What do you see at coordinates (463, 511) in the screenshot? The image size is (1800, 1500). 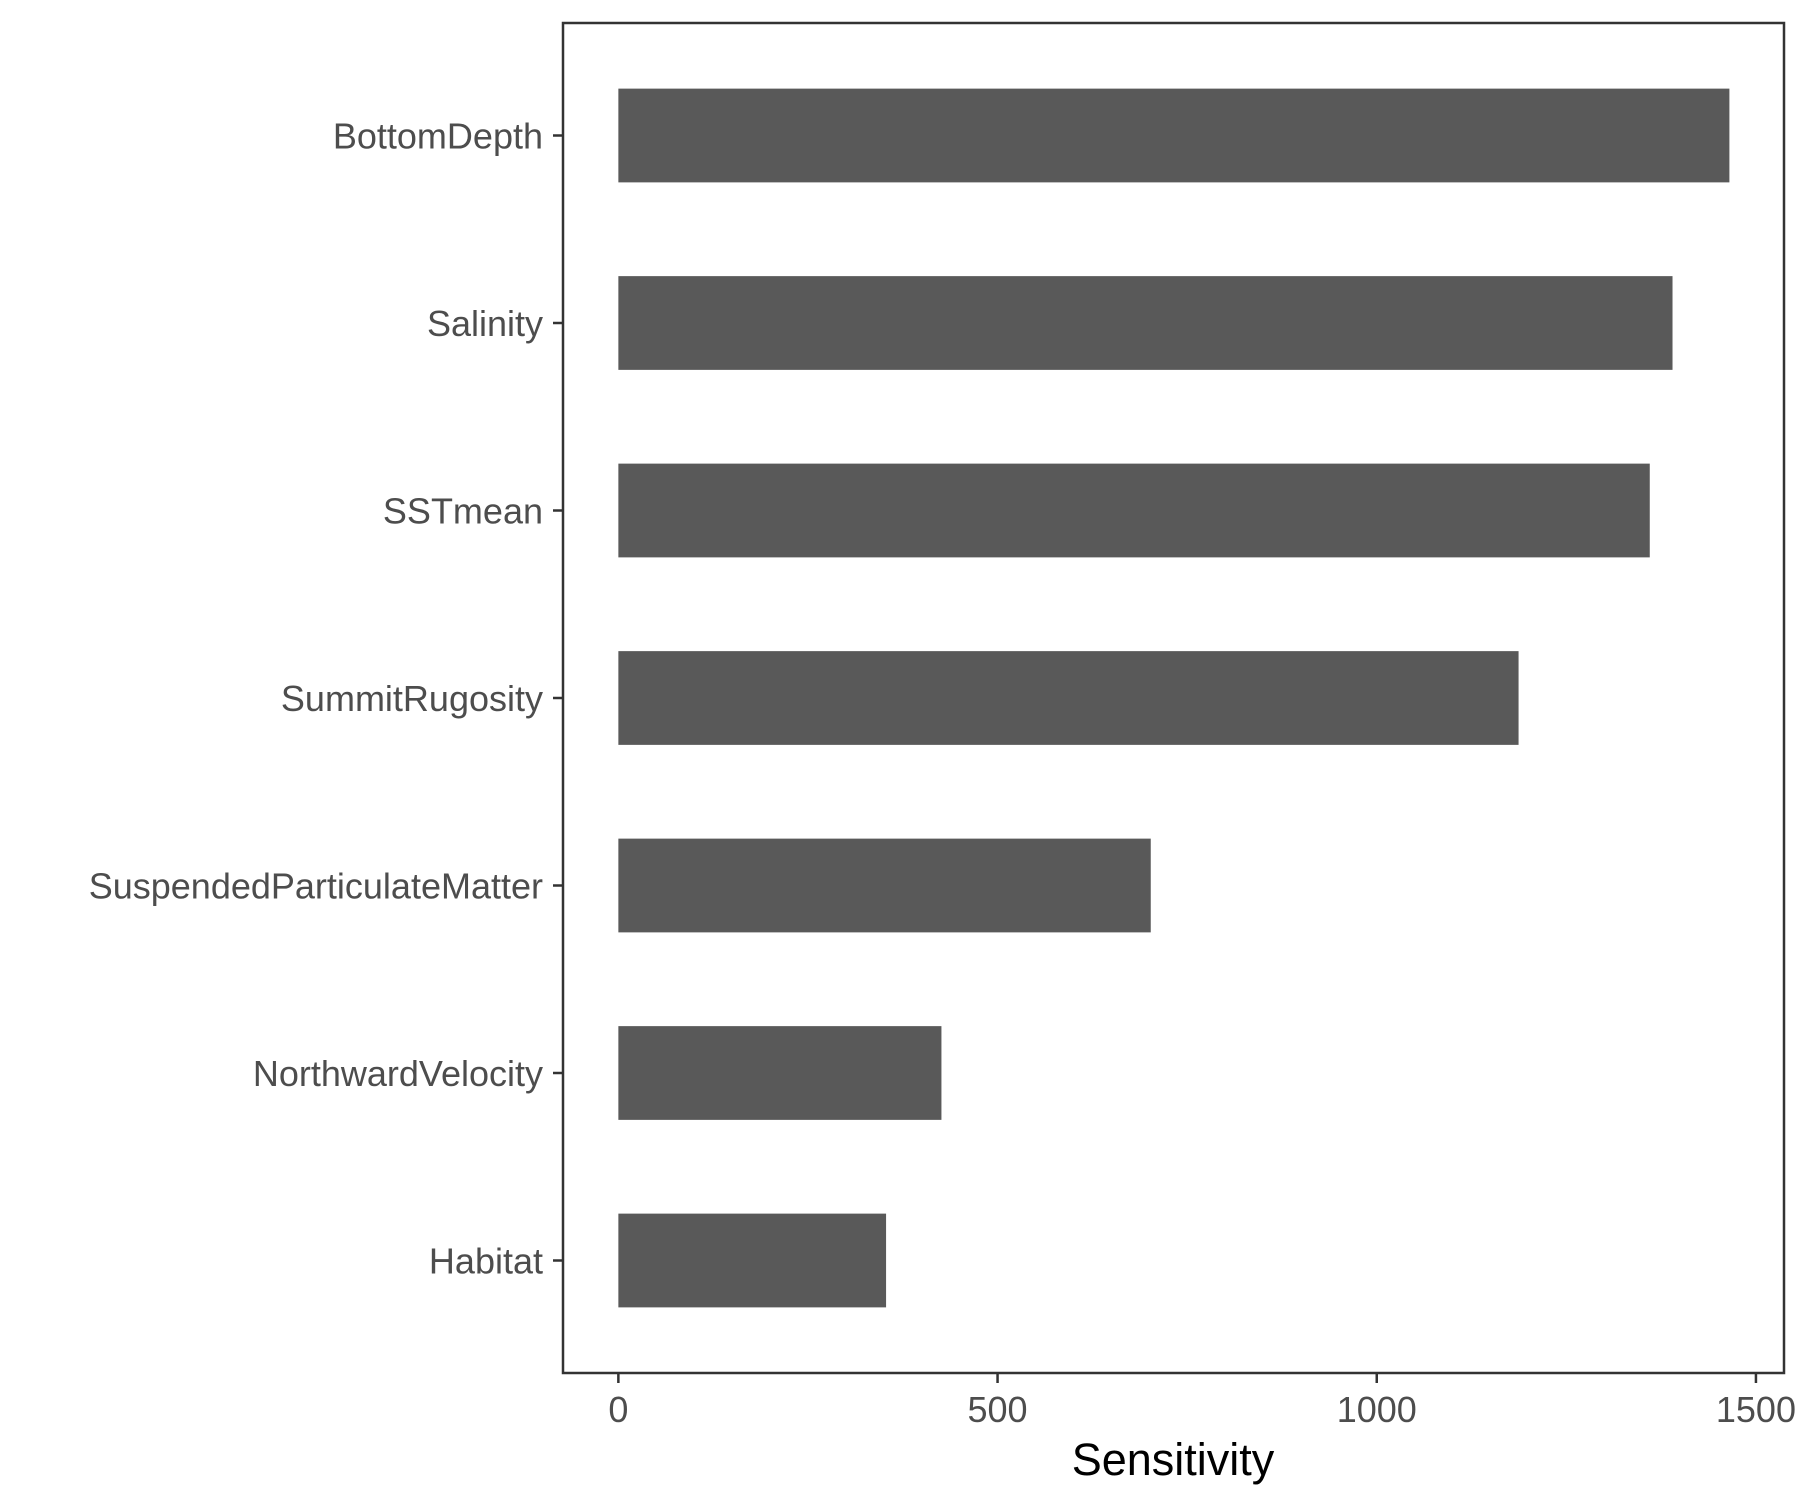 I see `y-tick-label: SSTmean` at bounding box center [463, 511].